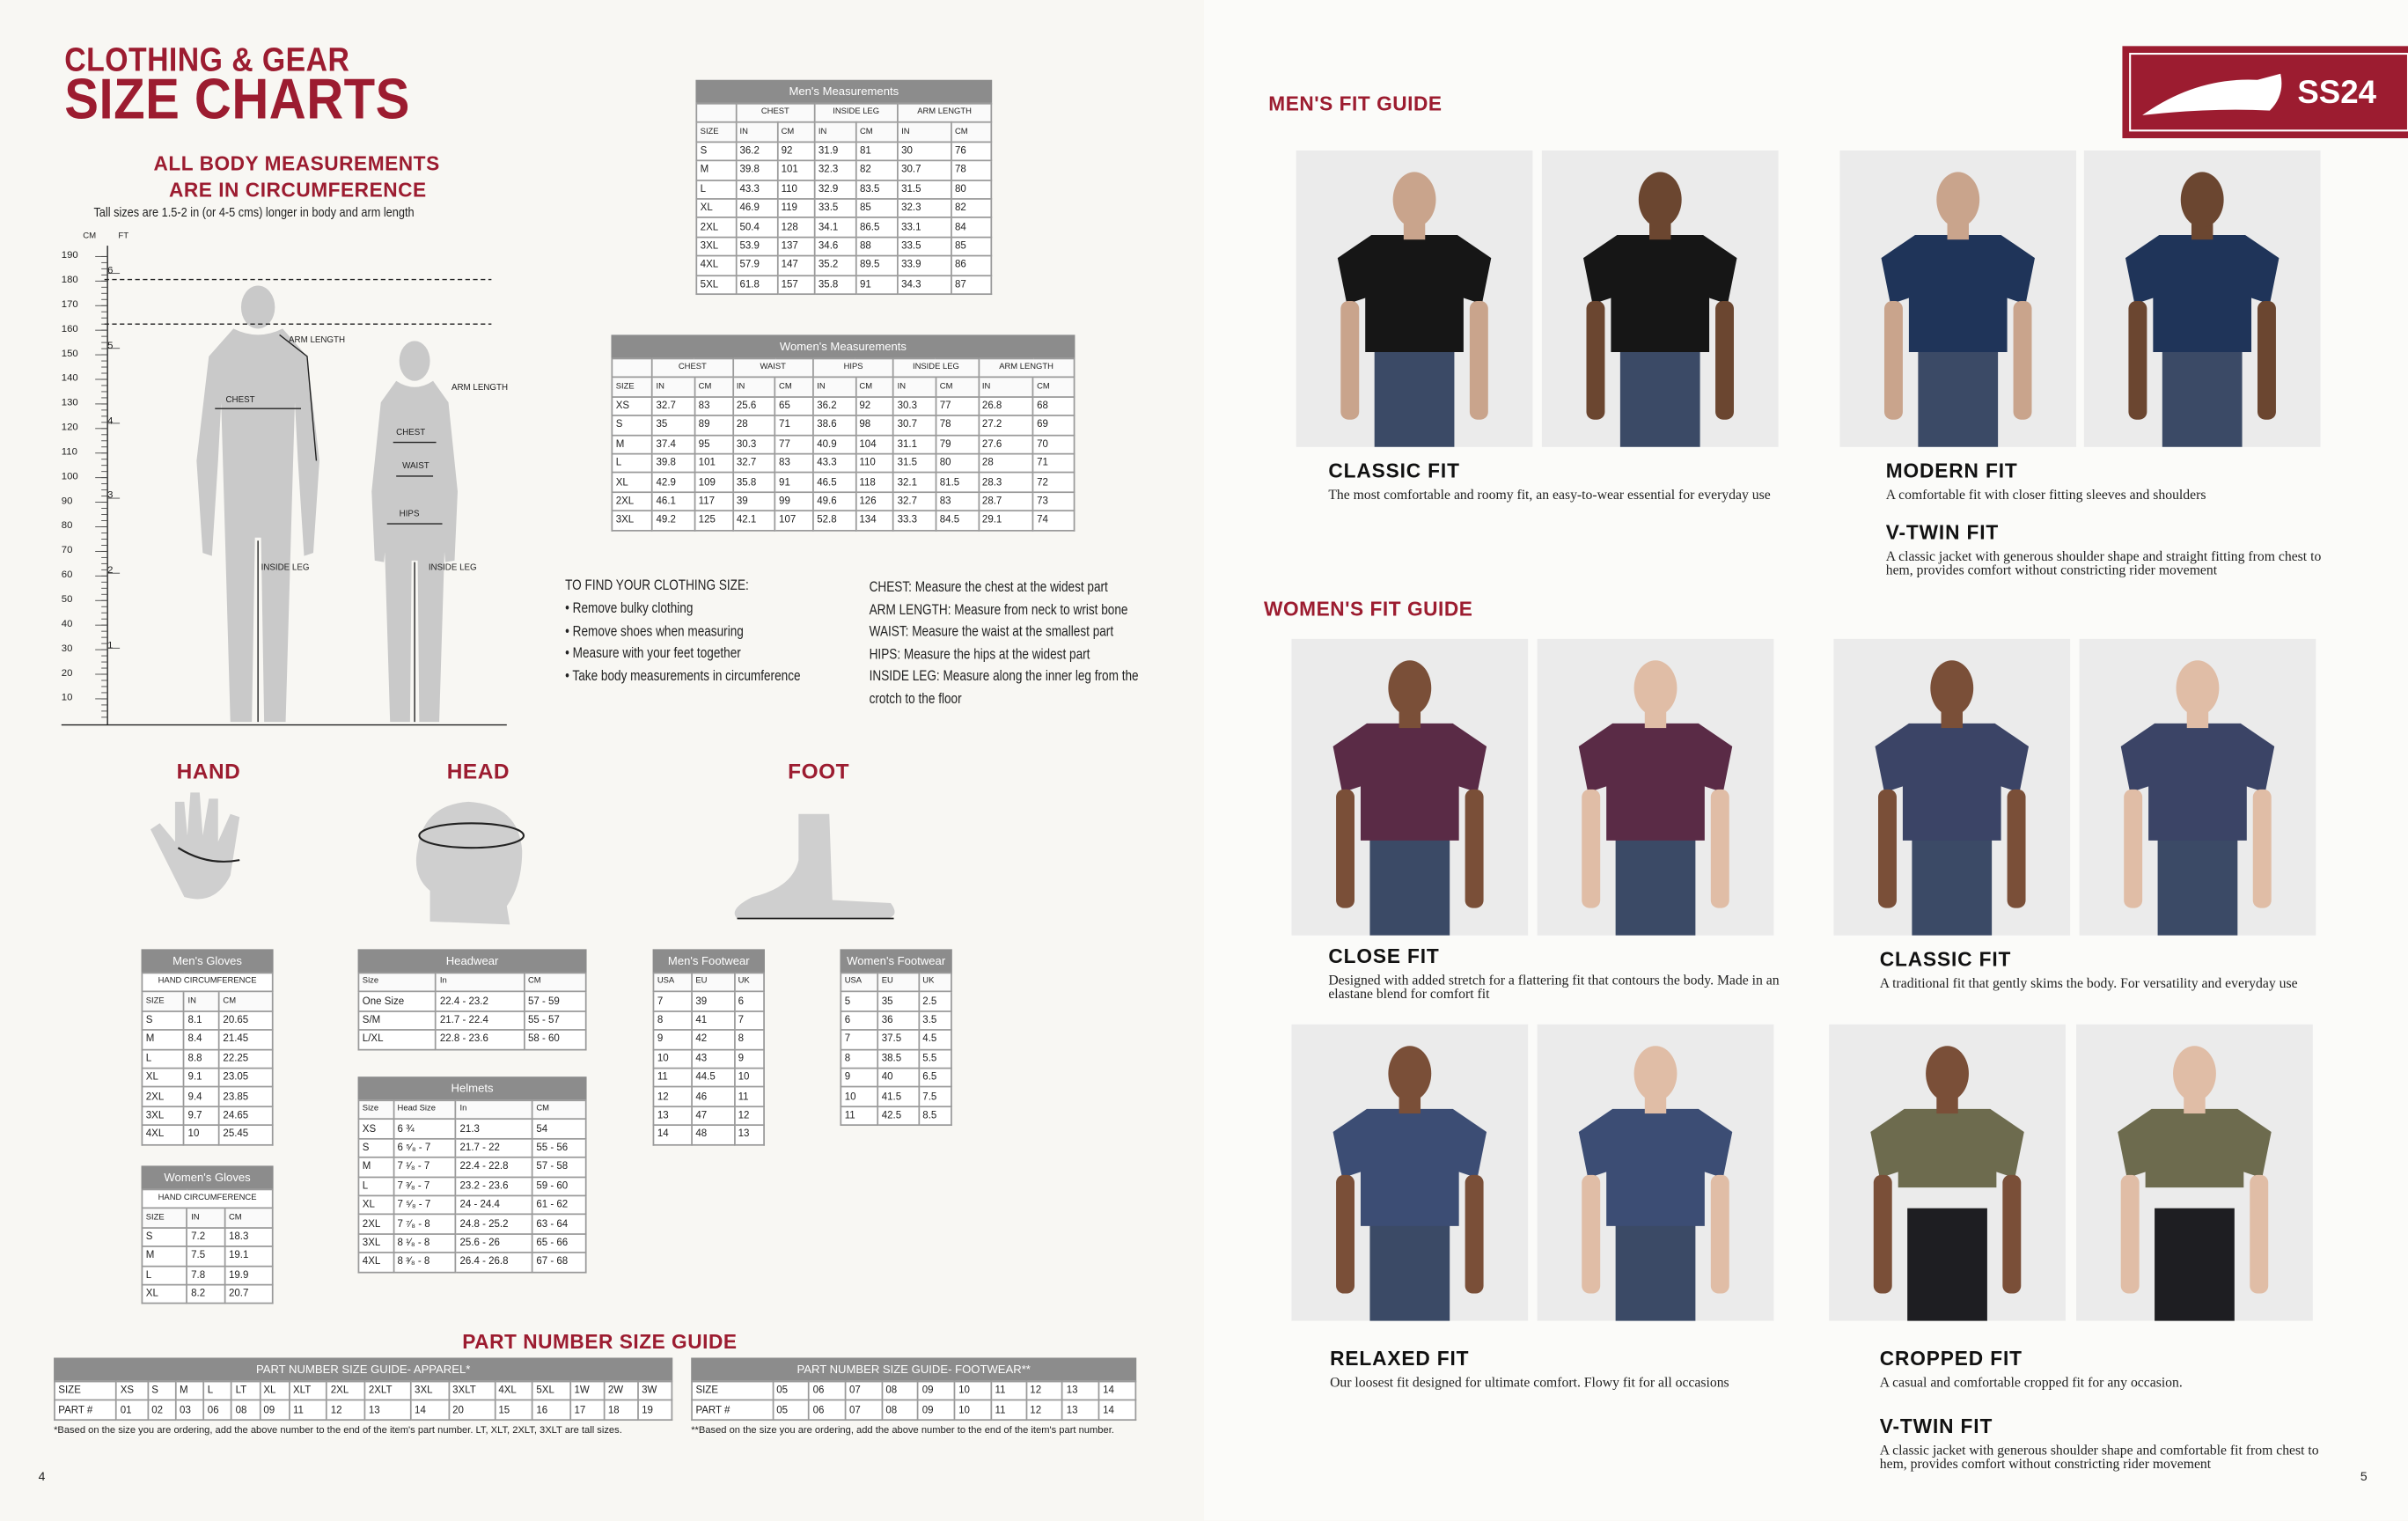  What do you see at coordinates (1951, 1359) in the screenshot?
I see `fit-name: CROPPED FIT` at bounding box center [1951, 1359].